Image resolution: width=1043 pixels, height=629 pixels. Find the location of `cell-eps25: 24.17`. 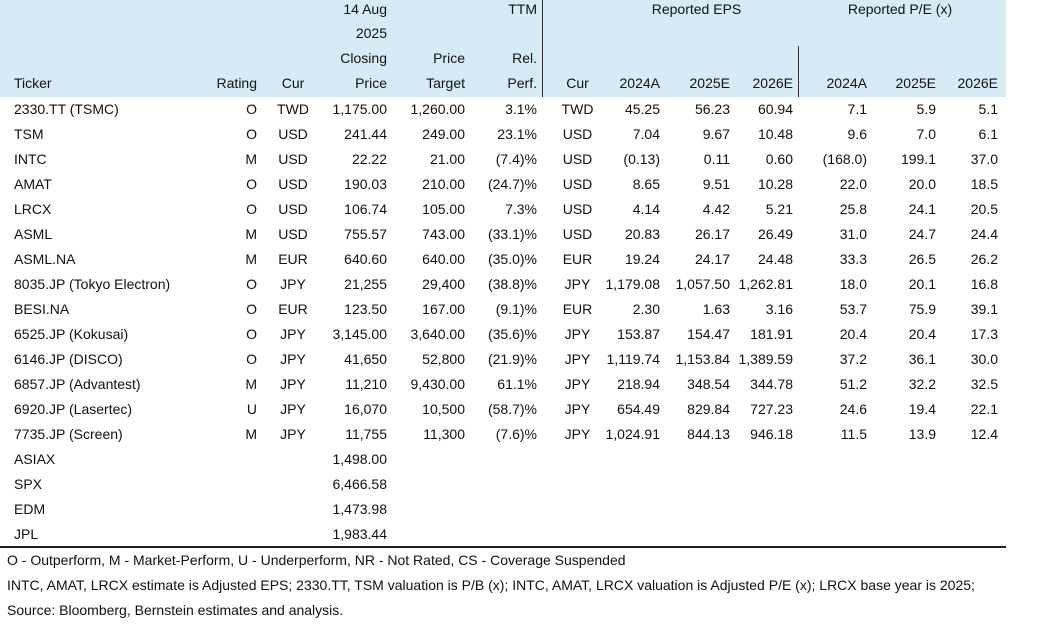

cell-eps25: 24.17 is located at coordinates (712, 259).